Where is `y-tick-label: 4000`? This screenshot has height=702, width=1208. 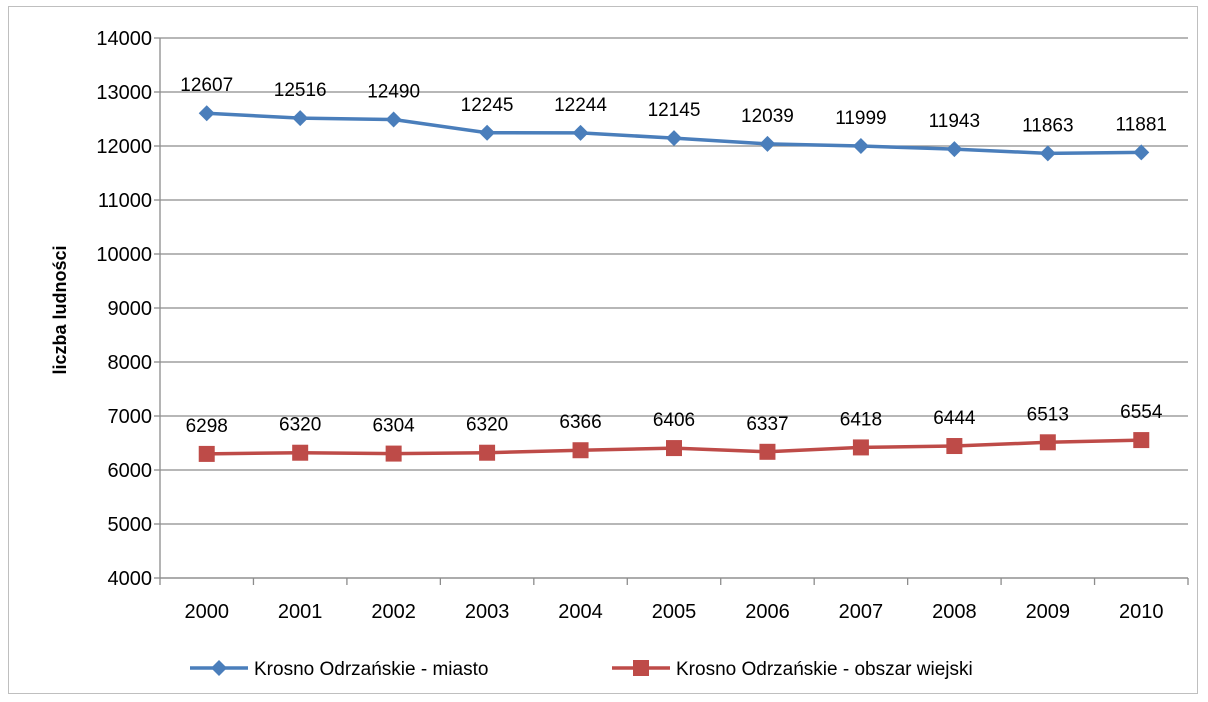 y-tick-label: 4000 is located at coordinates (130, 579).